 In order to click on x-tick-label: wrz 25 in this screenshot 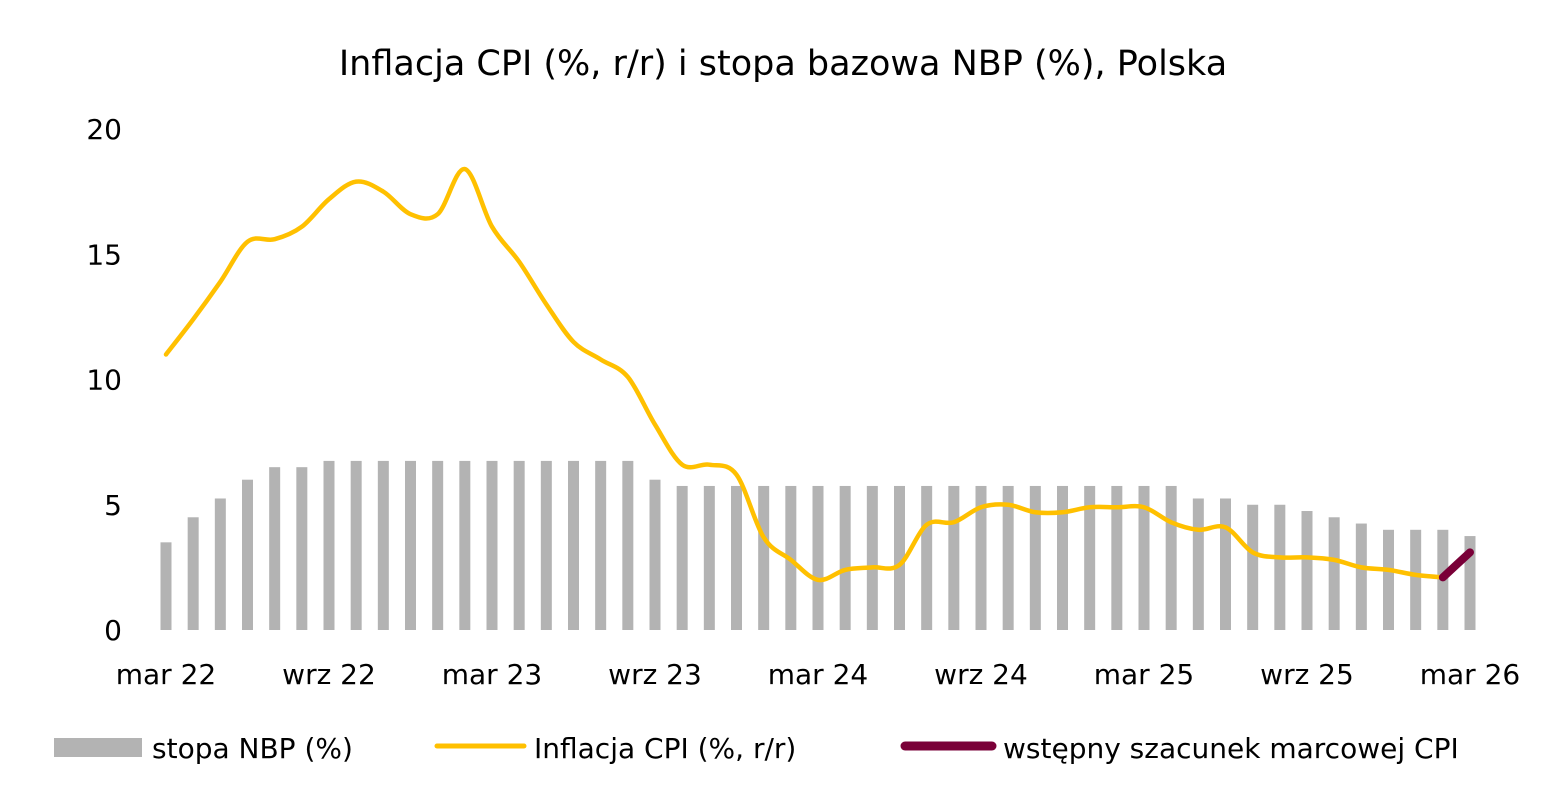, I will do `click(1307, 674)`.